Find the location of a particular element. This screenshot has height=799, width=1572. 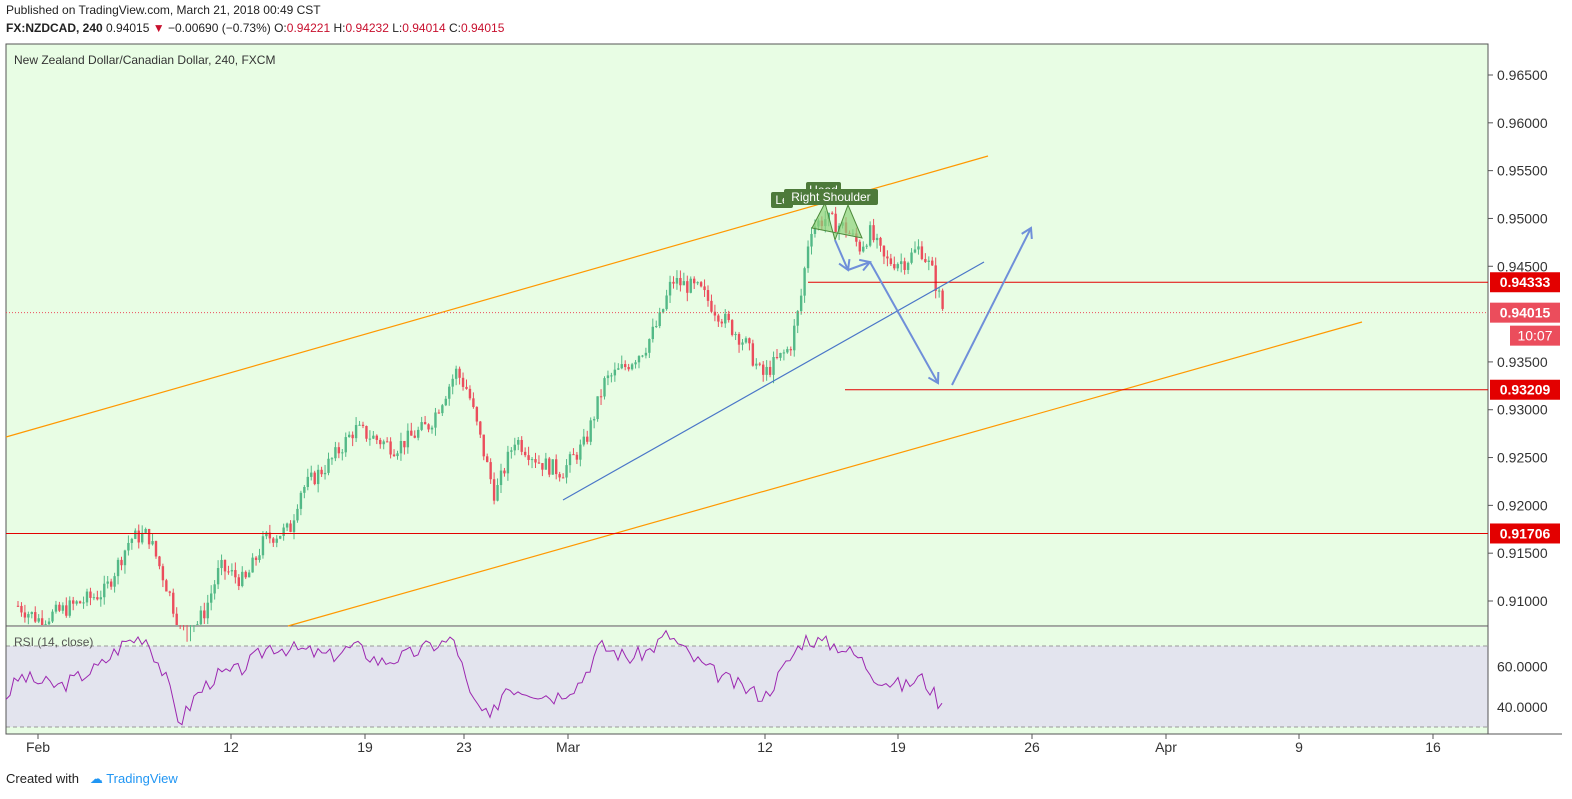

y-tick-label: 0.93000 is located at coordinates (1522, 410).